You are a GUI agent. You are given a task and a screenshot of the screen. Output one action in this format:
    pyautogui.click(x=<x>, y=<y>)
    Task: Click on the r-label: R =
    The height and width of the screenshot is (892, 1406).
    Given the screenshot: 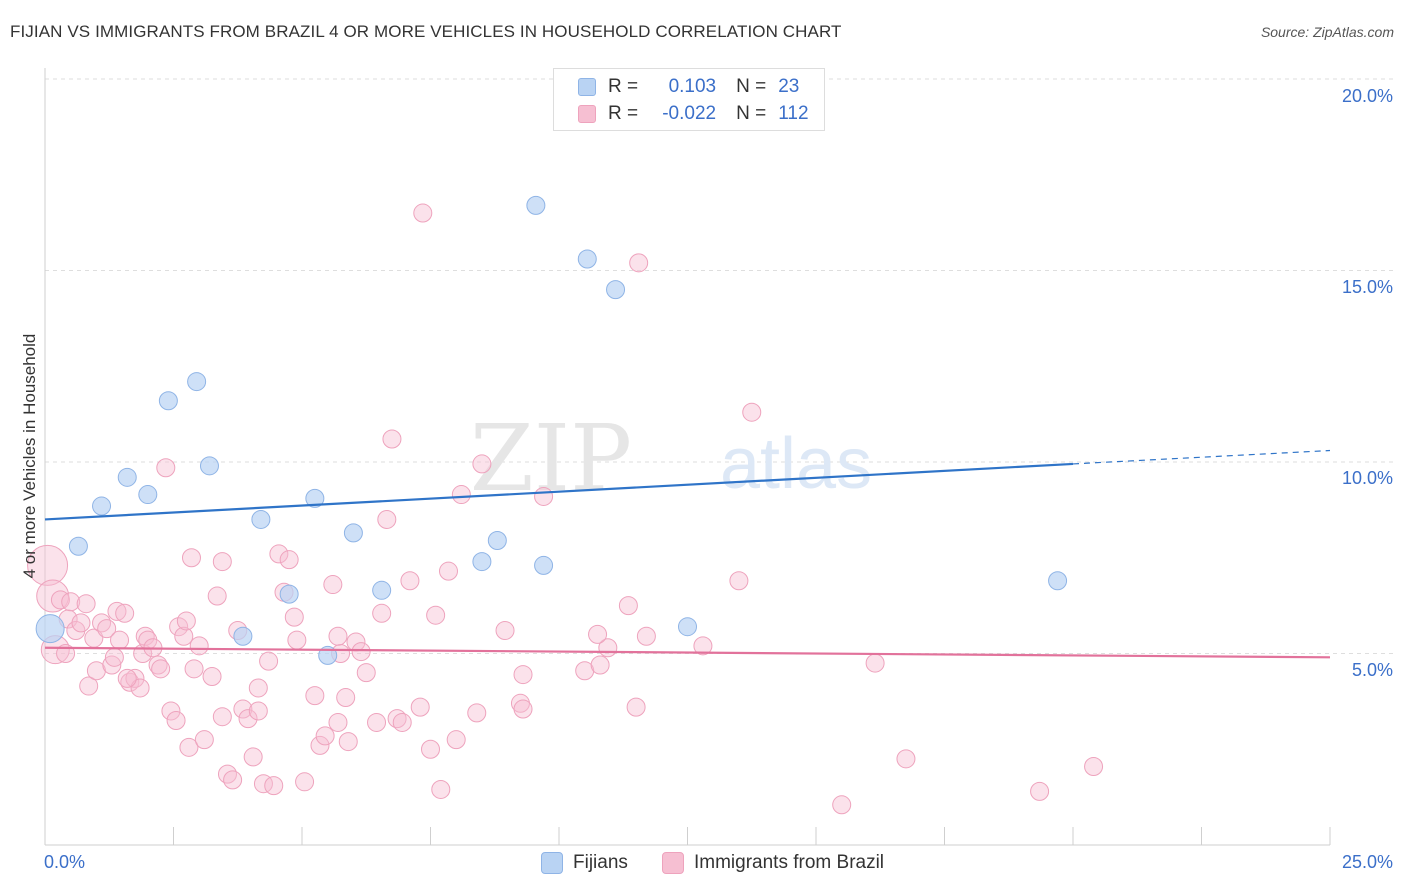 What is the action you would take?
    pyautogui.click(x=623, y=86)
    